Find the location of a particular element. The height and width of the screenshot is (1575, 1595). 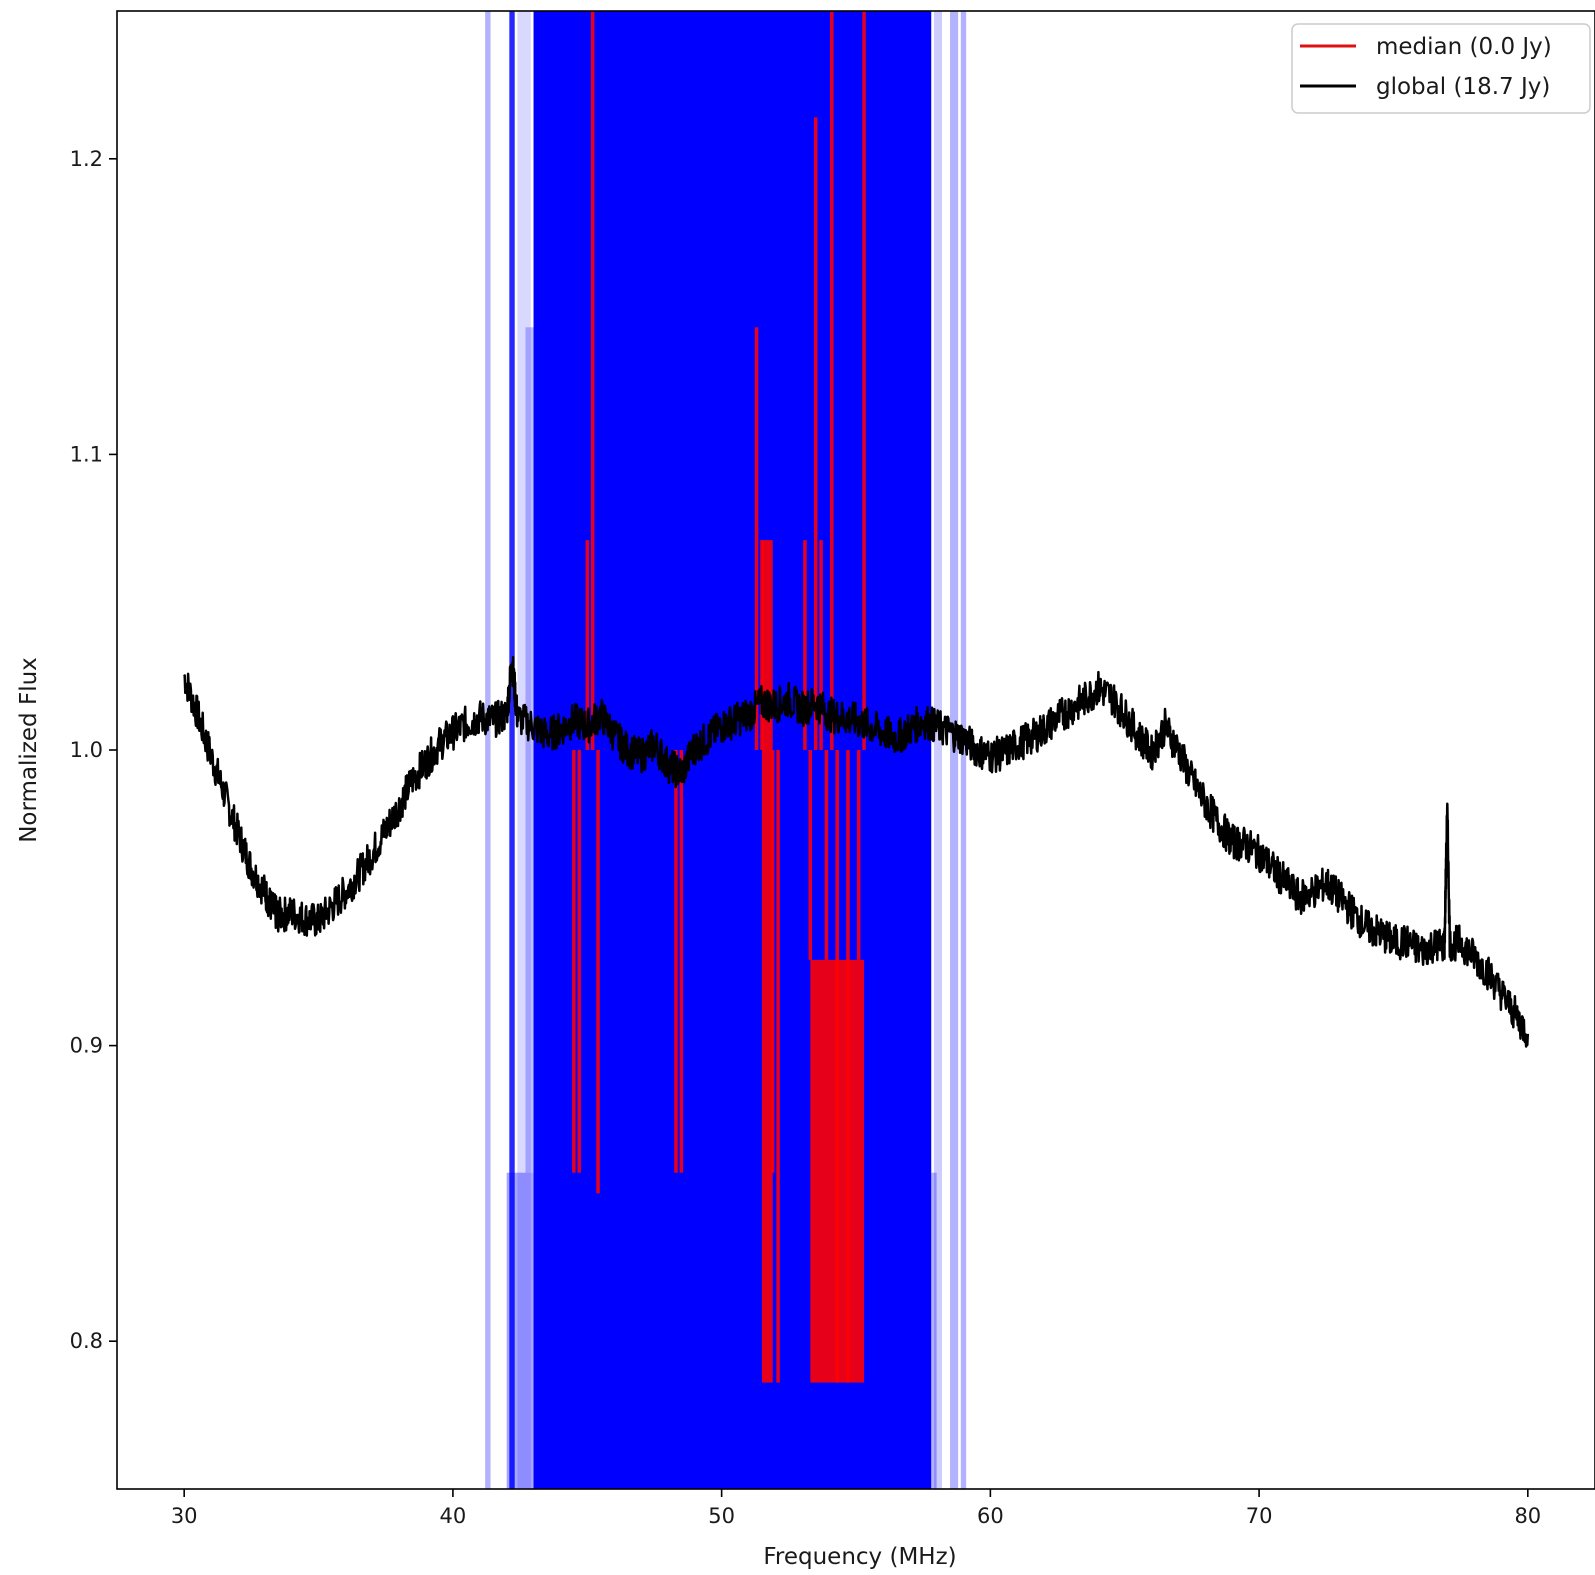

legend-label-median: median (0.0 Jy) is located at coordinates (1464, 47).